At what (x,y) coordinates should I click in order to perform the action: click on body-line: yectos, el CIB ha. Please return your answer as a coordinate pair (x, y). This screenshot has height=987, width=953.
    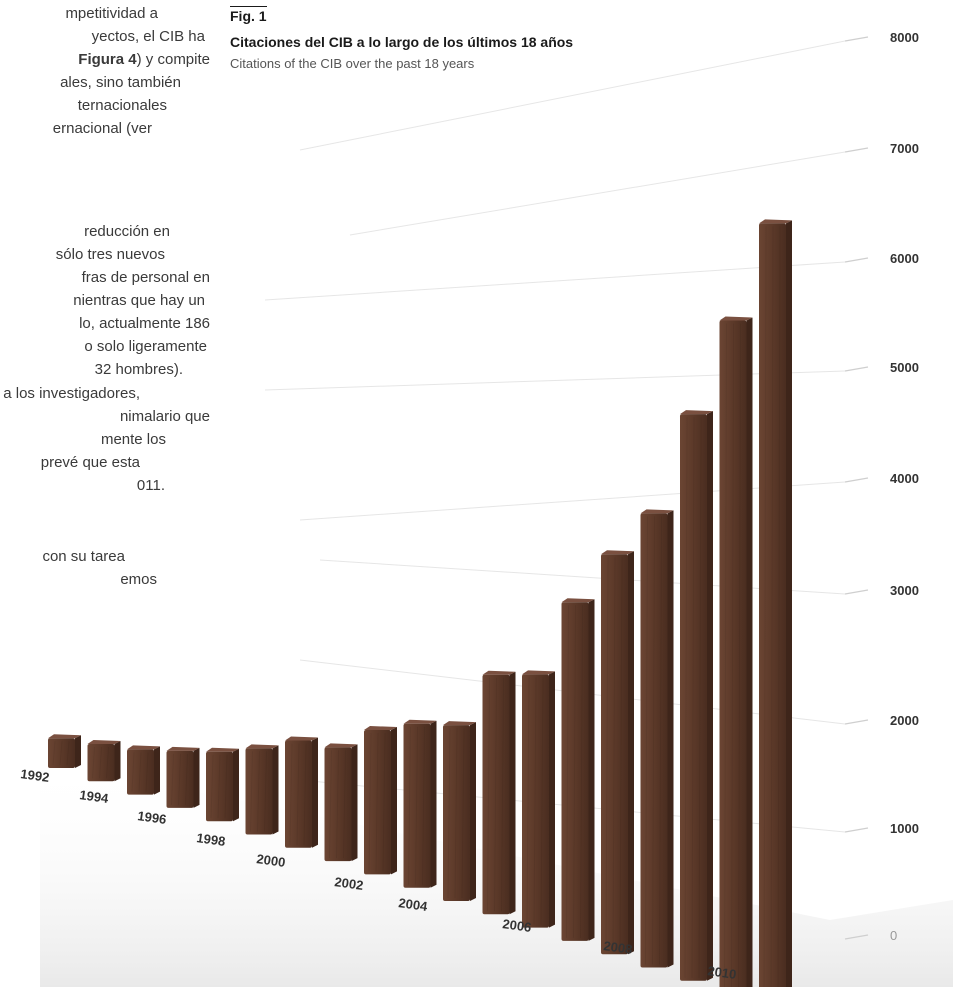
    Looking at the image, I should click on (102, 36).